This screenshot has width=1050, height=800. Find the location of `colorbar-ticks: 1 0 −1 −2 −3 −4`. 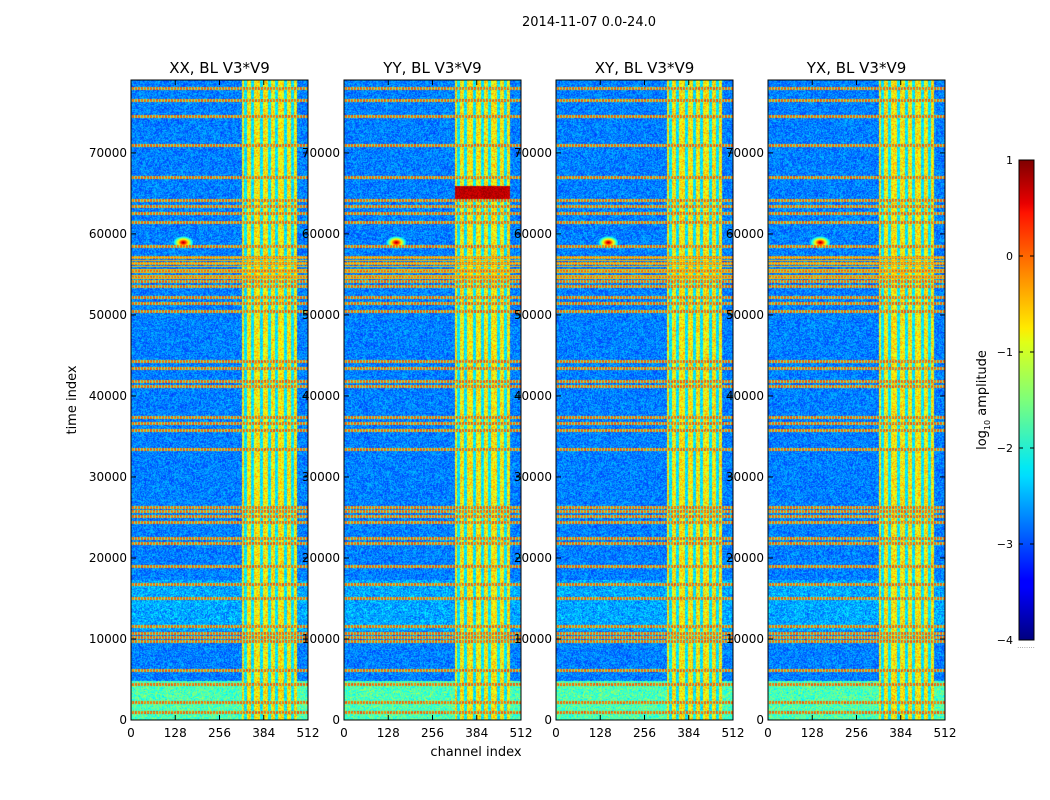

colorbar-ticks: 1 0 −1 −2 −3 −4 is located at coordinates (1015, 400).